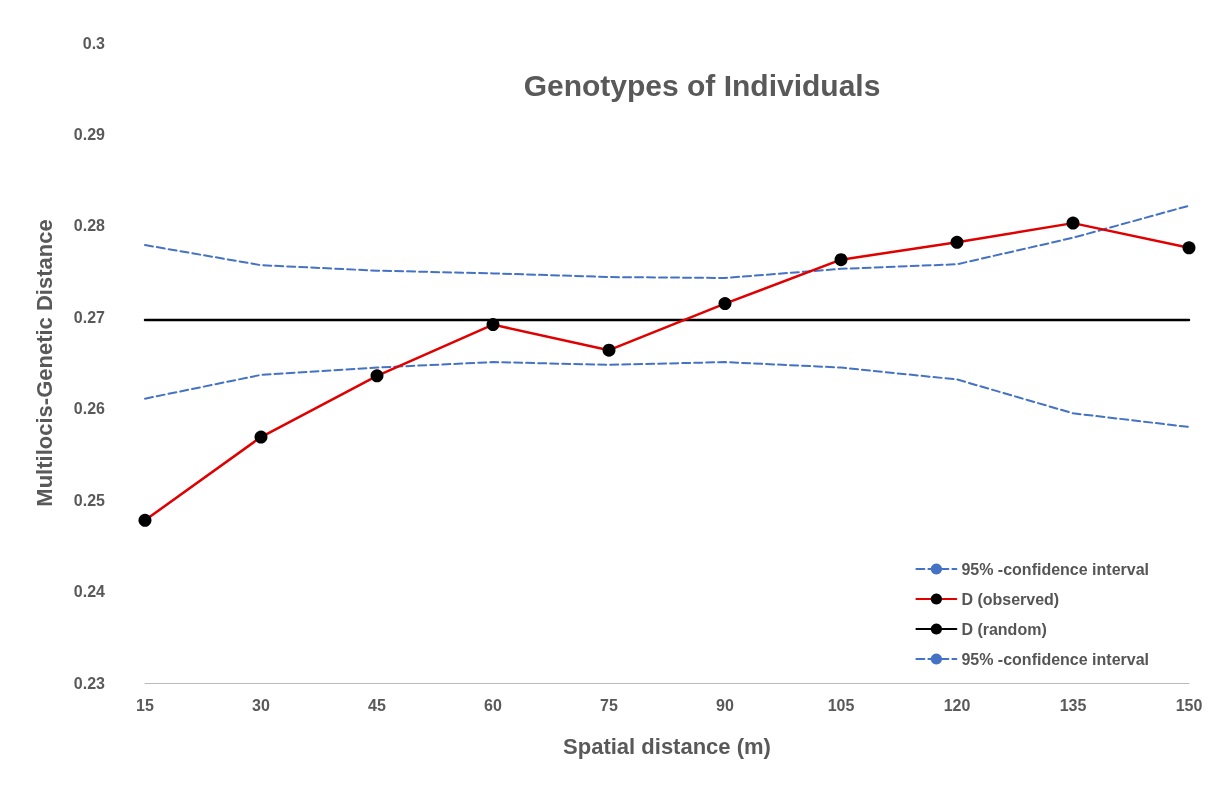  I want to click on x-tick-label: 135, so click(1073, 705).